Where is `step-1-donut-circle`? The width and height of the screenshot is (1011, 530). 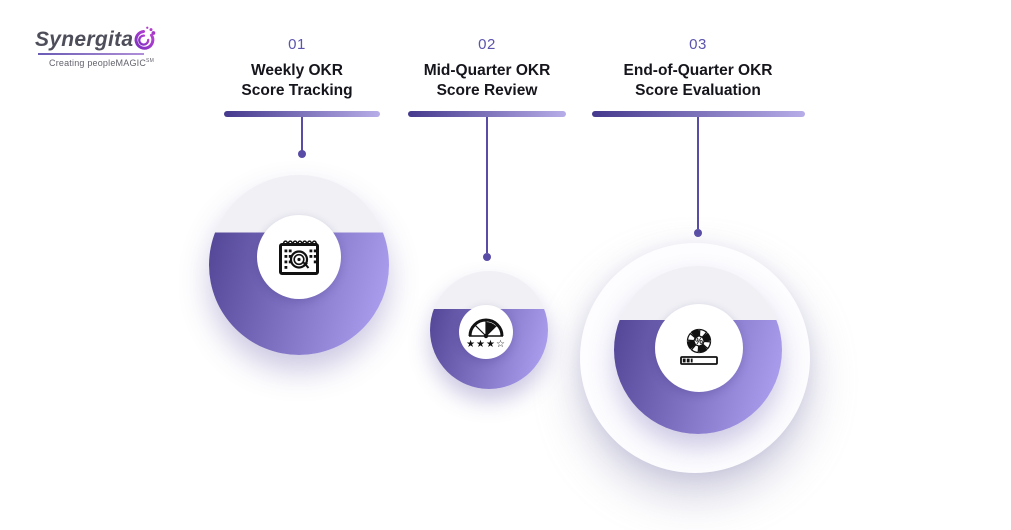
step-1-donut-circle is located at coordinates (299, 265).